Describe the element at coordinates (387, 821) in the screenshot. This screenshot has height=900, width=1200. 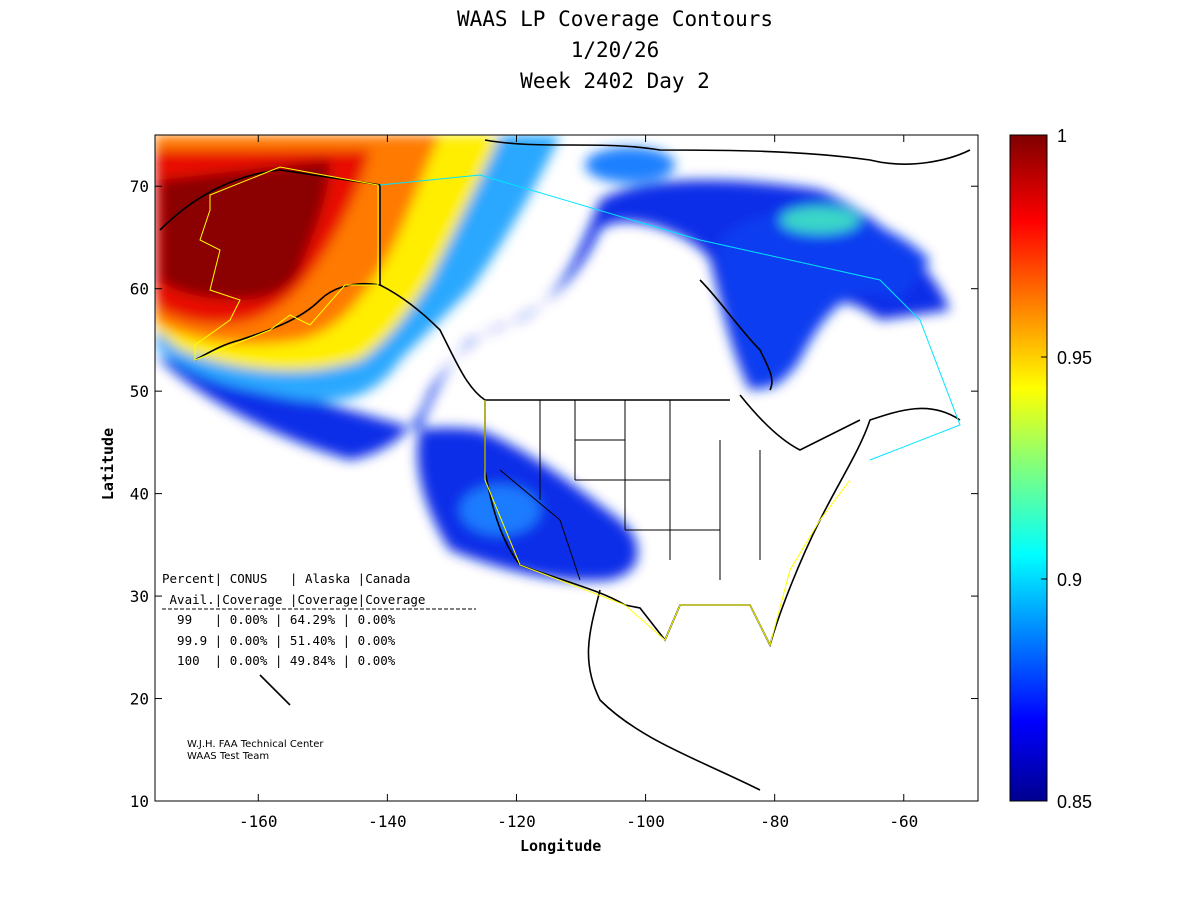
I see `x-tick-label: -140` at that location.